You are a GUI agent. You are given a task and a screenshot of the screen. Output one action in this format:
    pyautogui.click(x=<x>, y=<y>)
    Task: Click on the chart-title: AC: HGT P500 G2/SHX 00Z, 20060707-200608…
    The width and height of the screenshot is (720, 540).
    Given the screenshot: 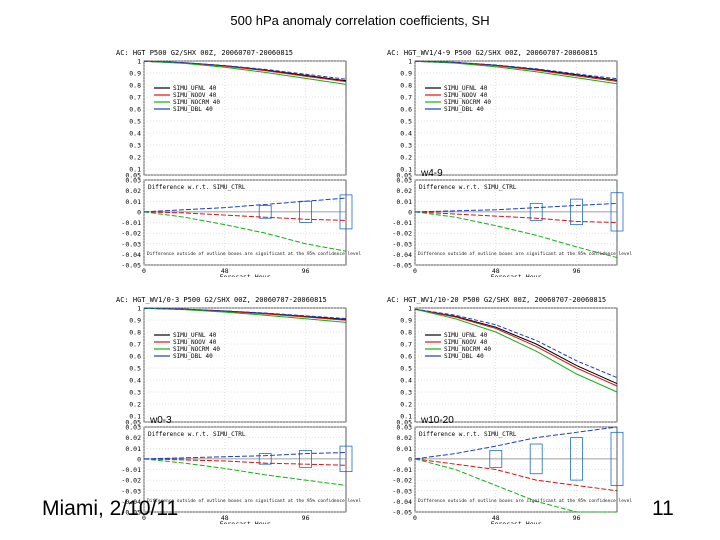 What is the action you would take?
    pyautogui.click(x=204, y=53)
    